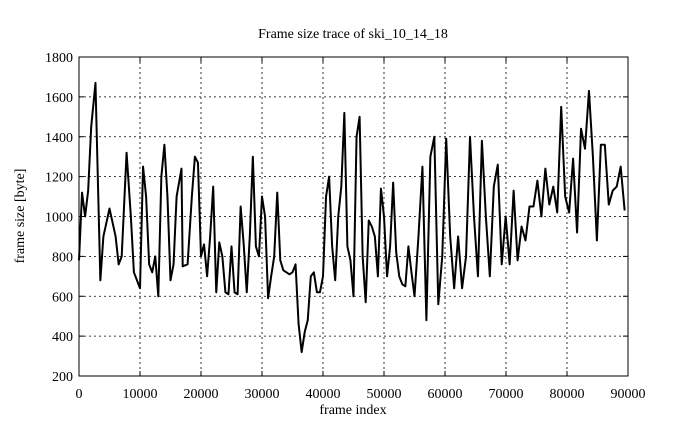 Image resolution: width=695 pixels, height=429 pixels. I want to click on x-tick-label: 40000, so click(323, 394).